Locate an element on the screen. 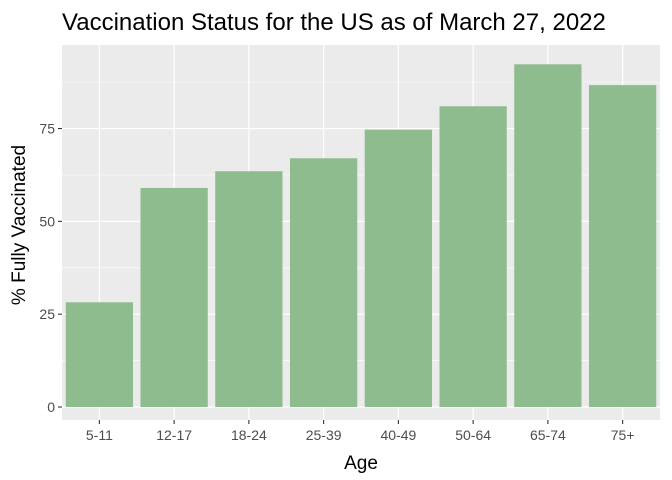 The image size is (672, 480). x-axis: 5-11 12-17 18-24 25-39 40-49 50-64 65-74 75+ is located at coordinates (360, 431).